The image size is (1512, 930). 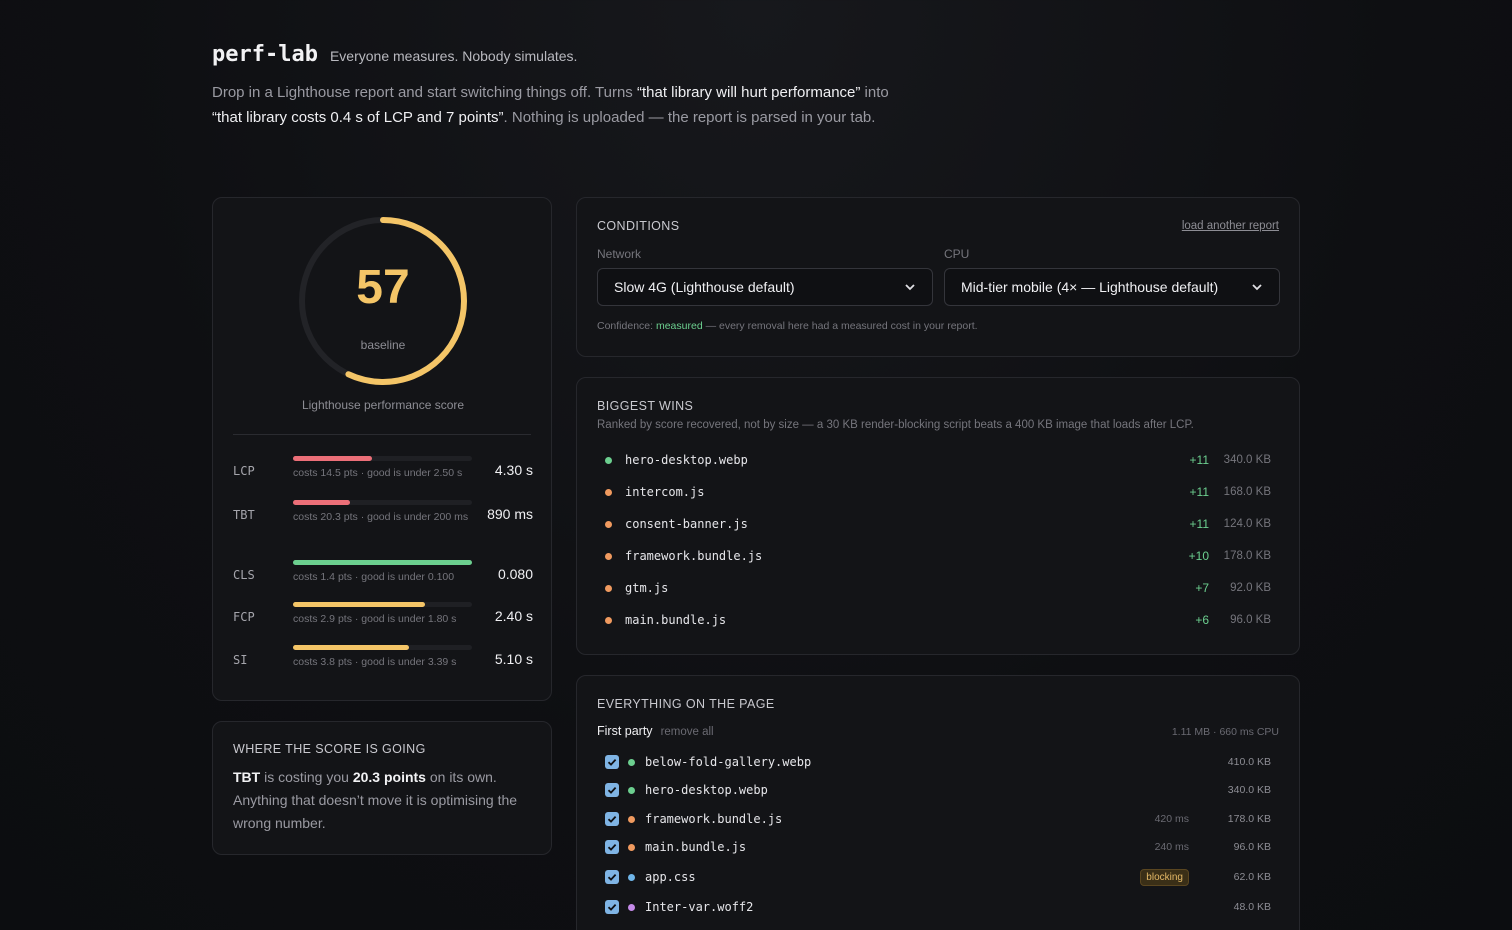 I want to click on confidence-value: measured, so click(x=679, y=326).